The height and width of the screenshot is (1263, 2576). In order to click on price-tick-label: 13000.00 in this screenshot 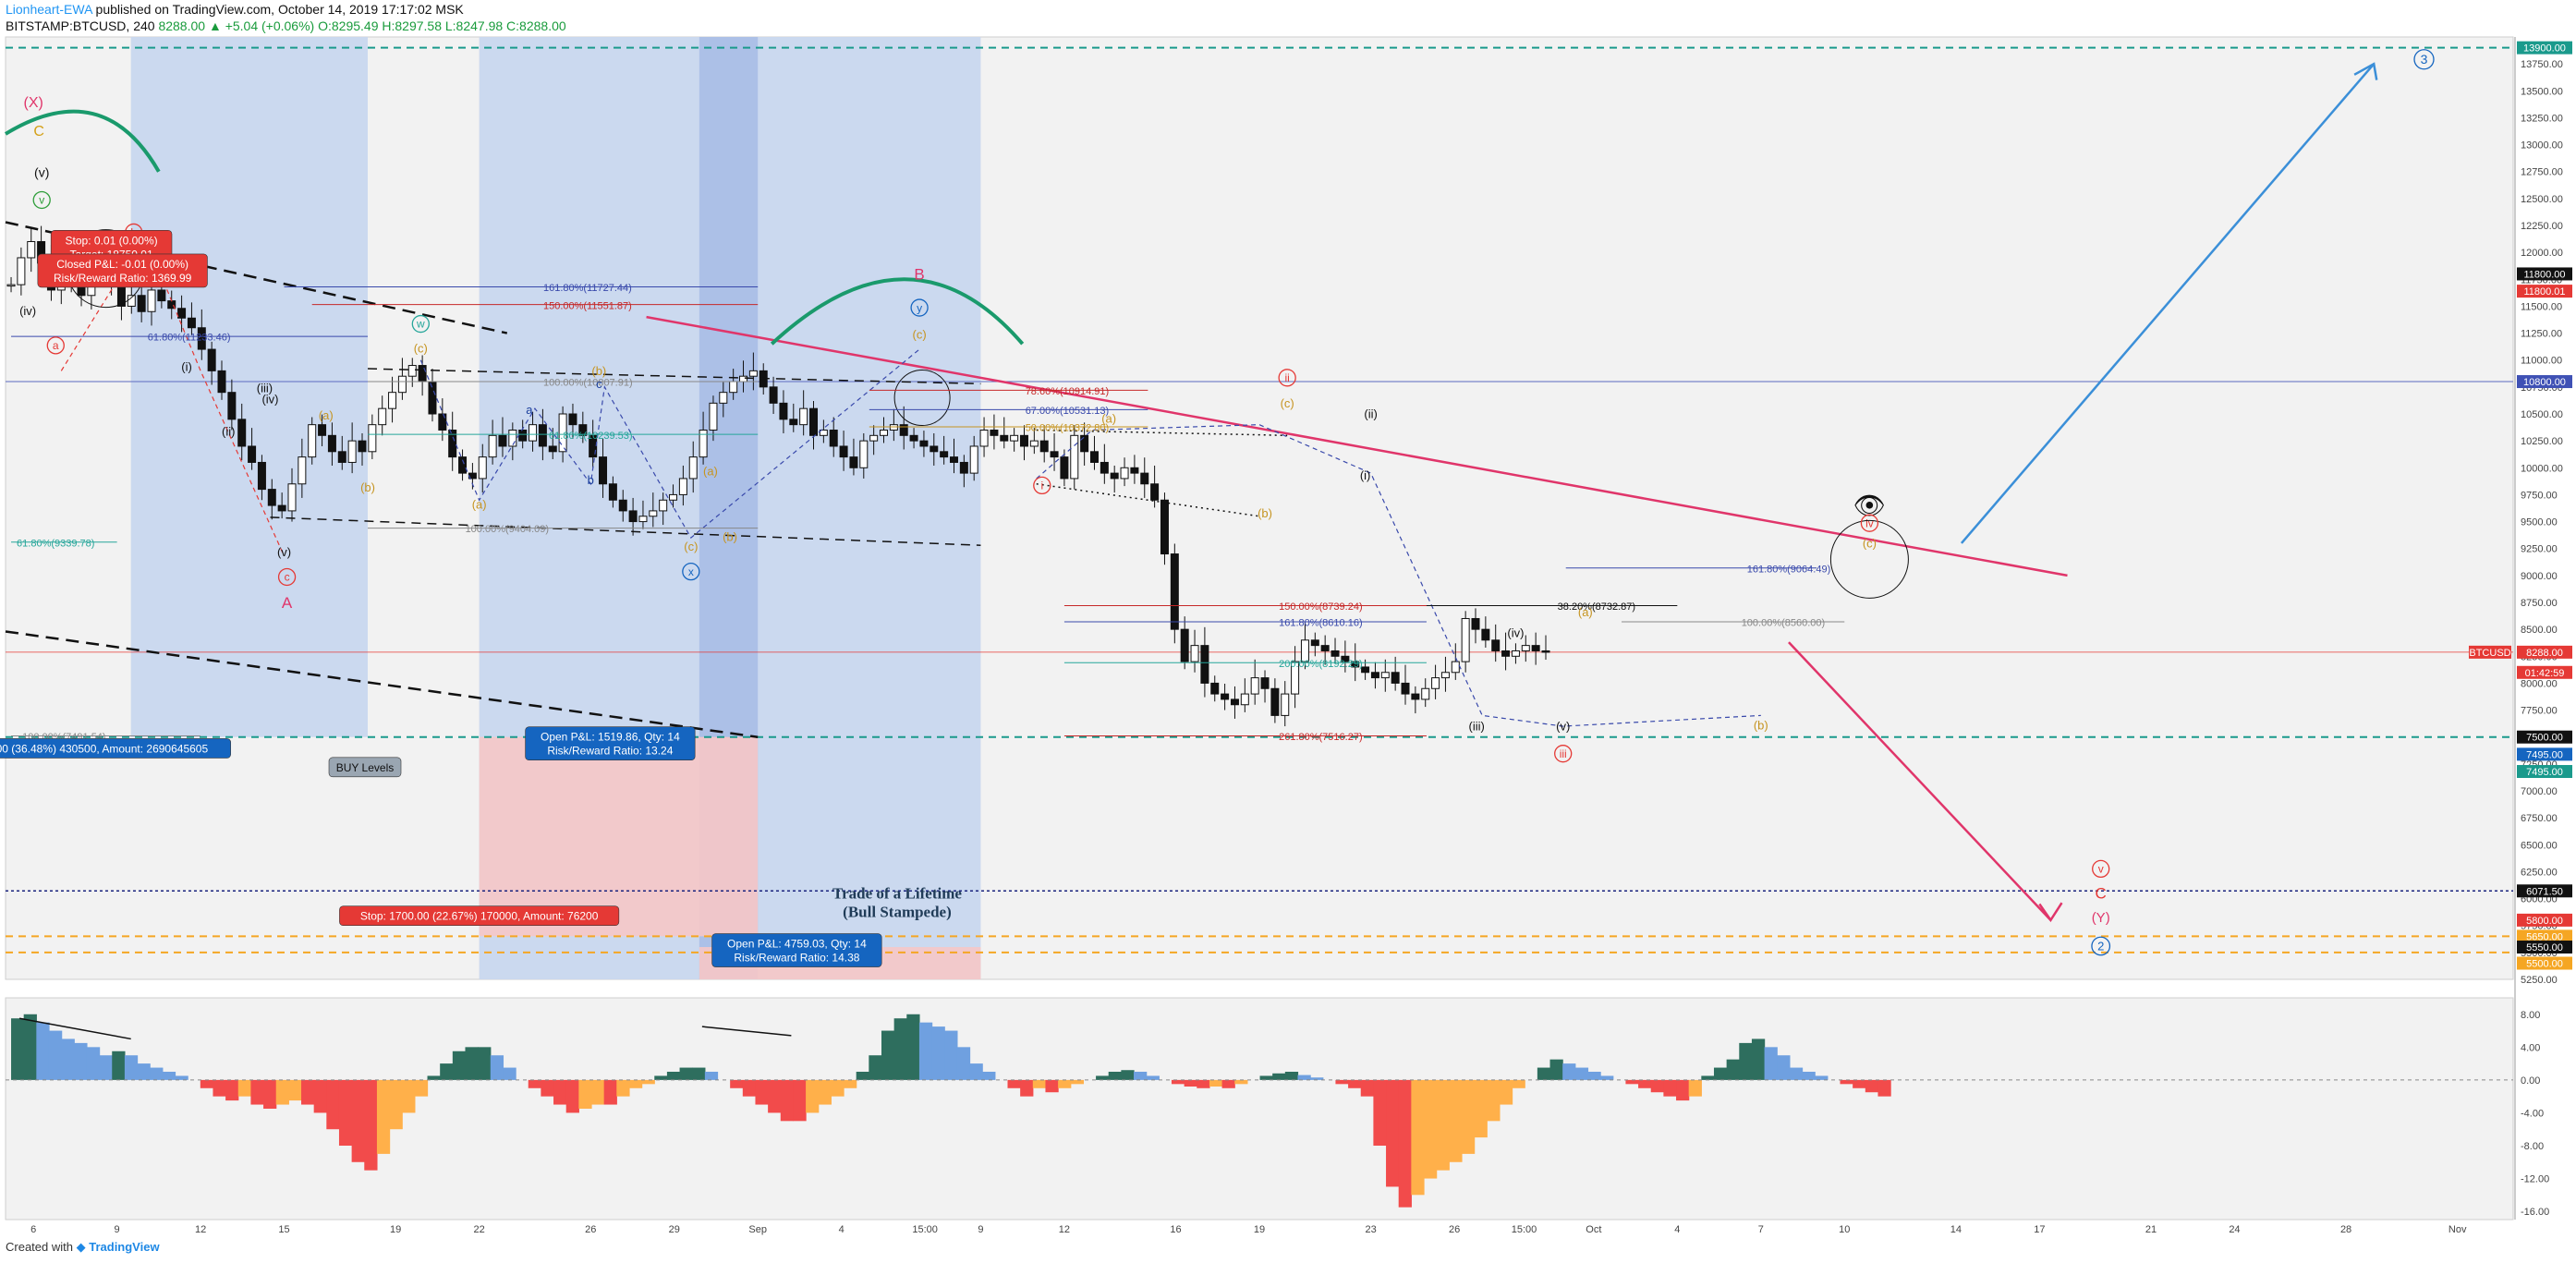, I will do `click(2542, 146)`.